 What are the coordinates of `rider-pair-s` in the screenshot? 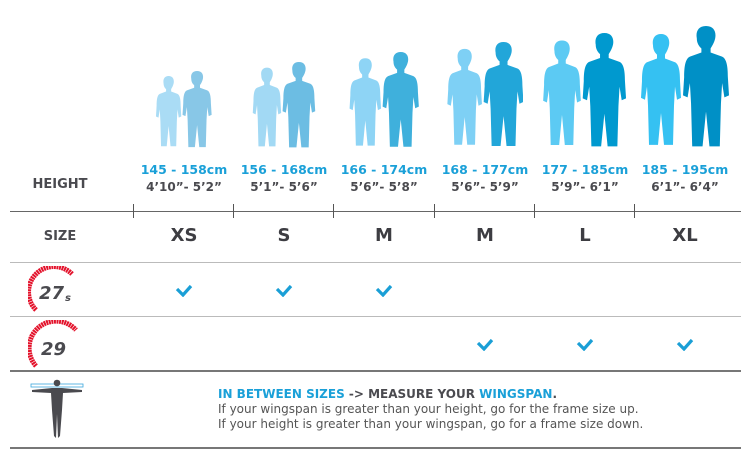 It's located at (284, 104).